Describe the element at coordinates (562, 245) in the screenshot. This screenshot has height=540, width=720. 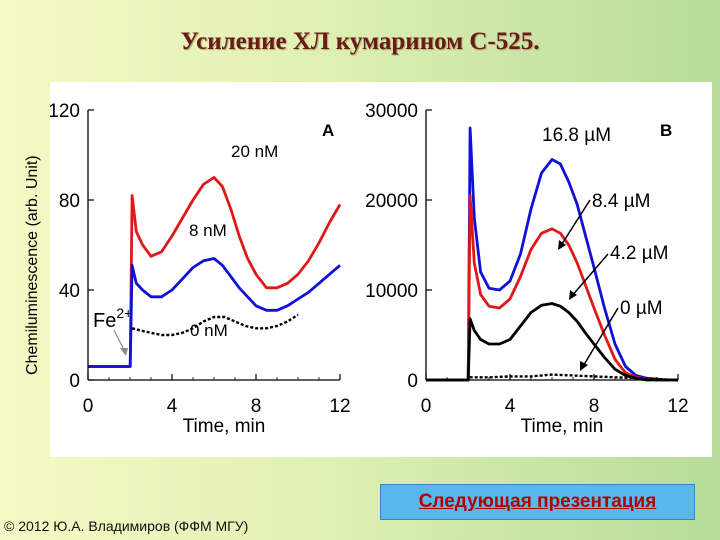
I see `arrowhead-8-4um` at that location.